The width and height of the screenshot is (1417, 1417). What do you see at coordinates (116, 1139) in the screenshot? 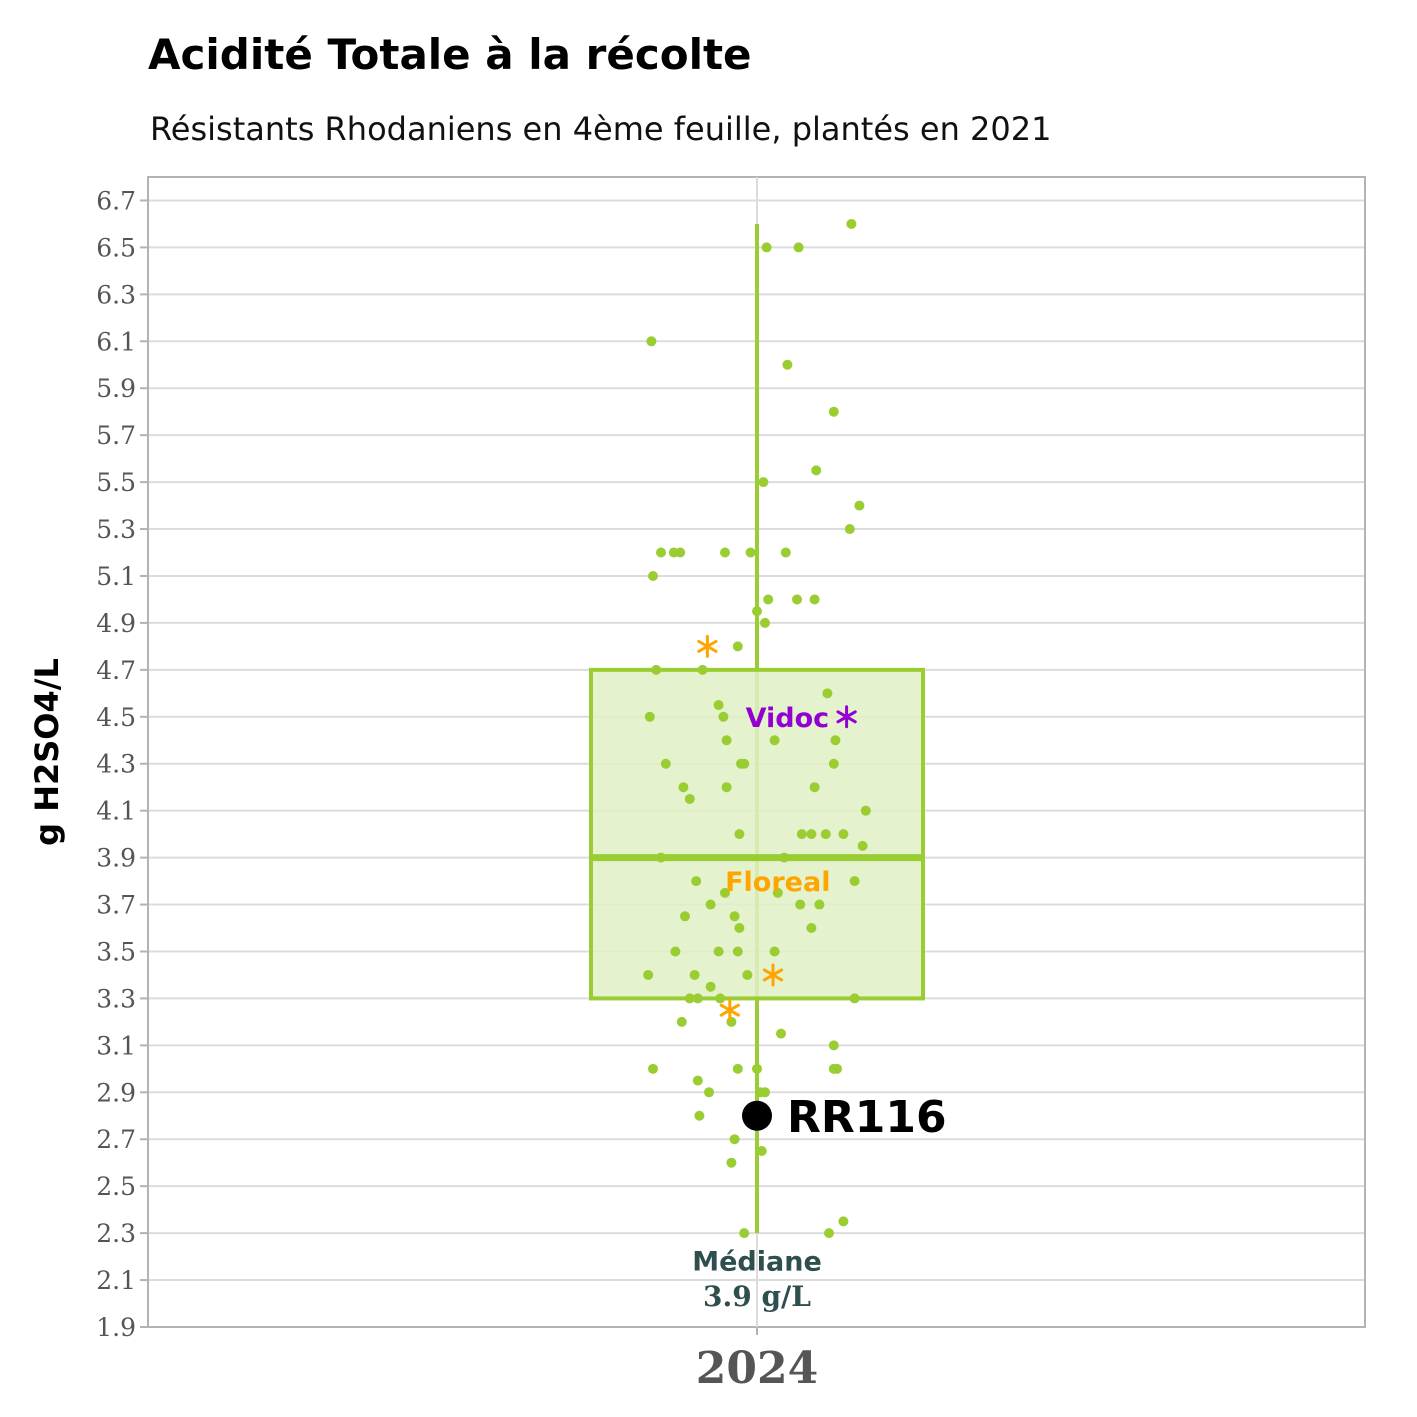
I see `y-tick-label: 2.7` at bounding box center [116, 1139].